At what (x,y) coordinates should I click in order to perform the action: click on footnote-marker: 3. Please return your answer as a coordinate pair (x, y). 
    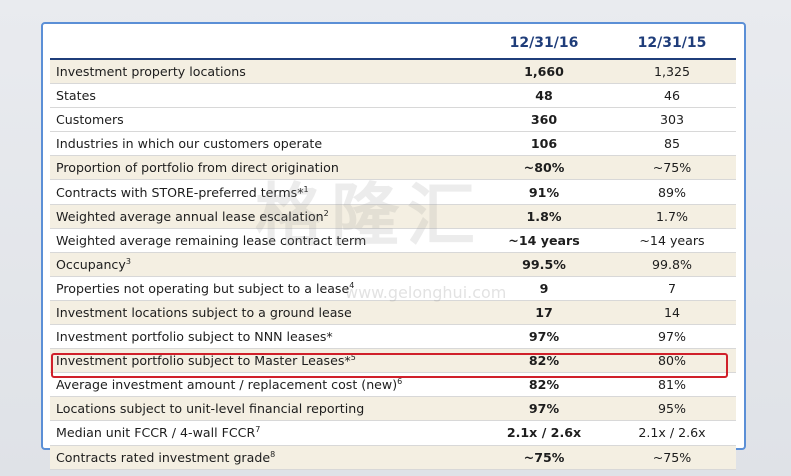
    Looking at the image, I should click on (128, 261).